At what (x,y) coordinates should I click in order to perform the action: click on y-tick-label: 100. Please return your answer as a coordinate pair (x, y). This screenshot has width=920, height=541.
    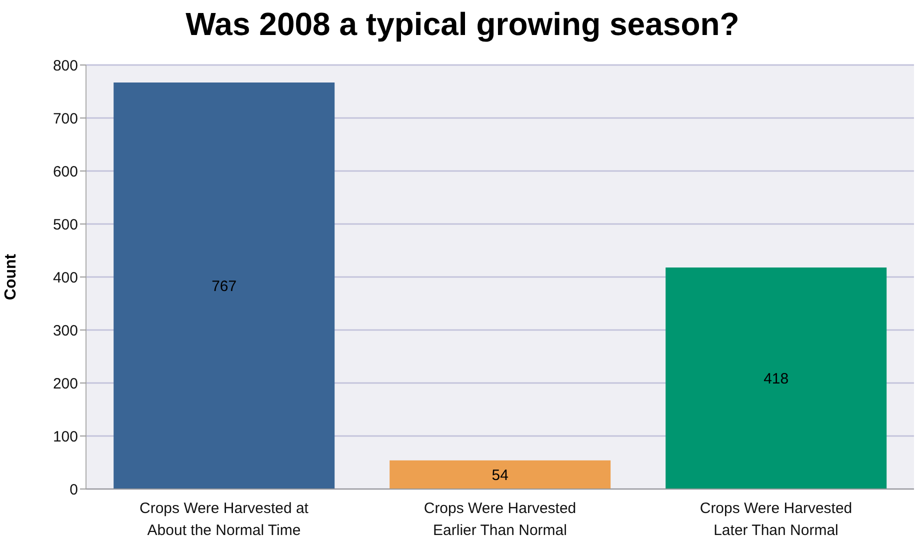
    Looking at the image, I should click on (65, 437).